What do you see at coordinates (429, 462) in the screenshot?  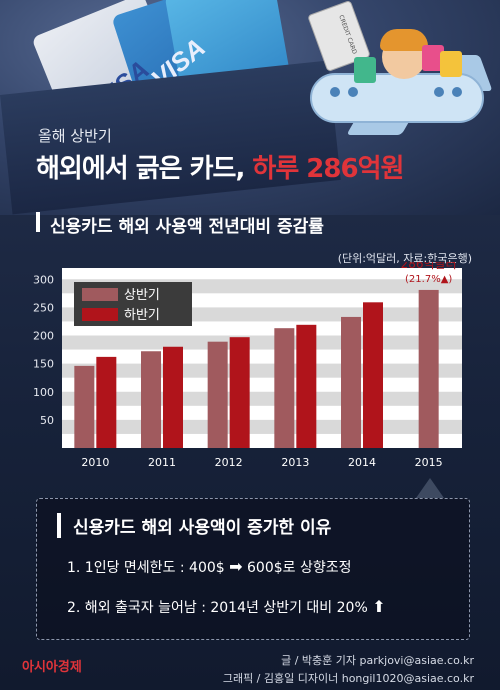 I see `x-tick-label: 2015` at bounding box center [429, 462].